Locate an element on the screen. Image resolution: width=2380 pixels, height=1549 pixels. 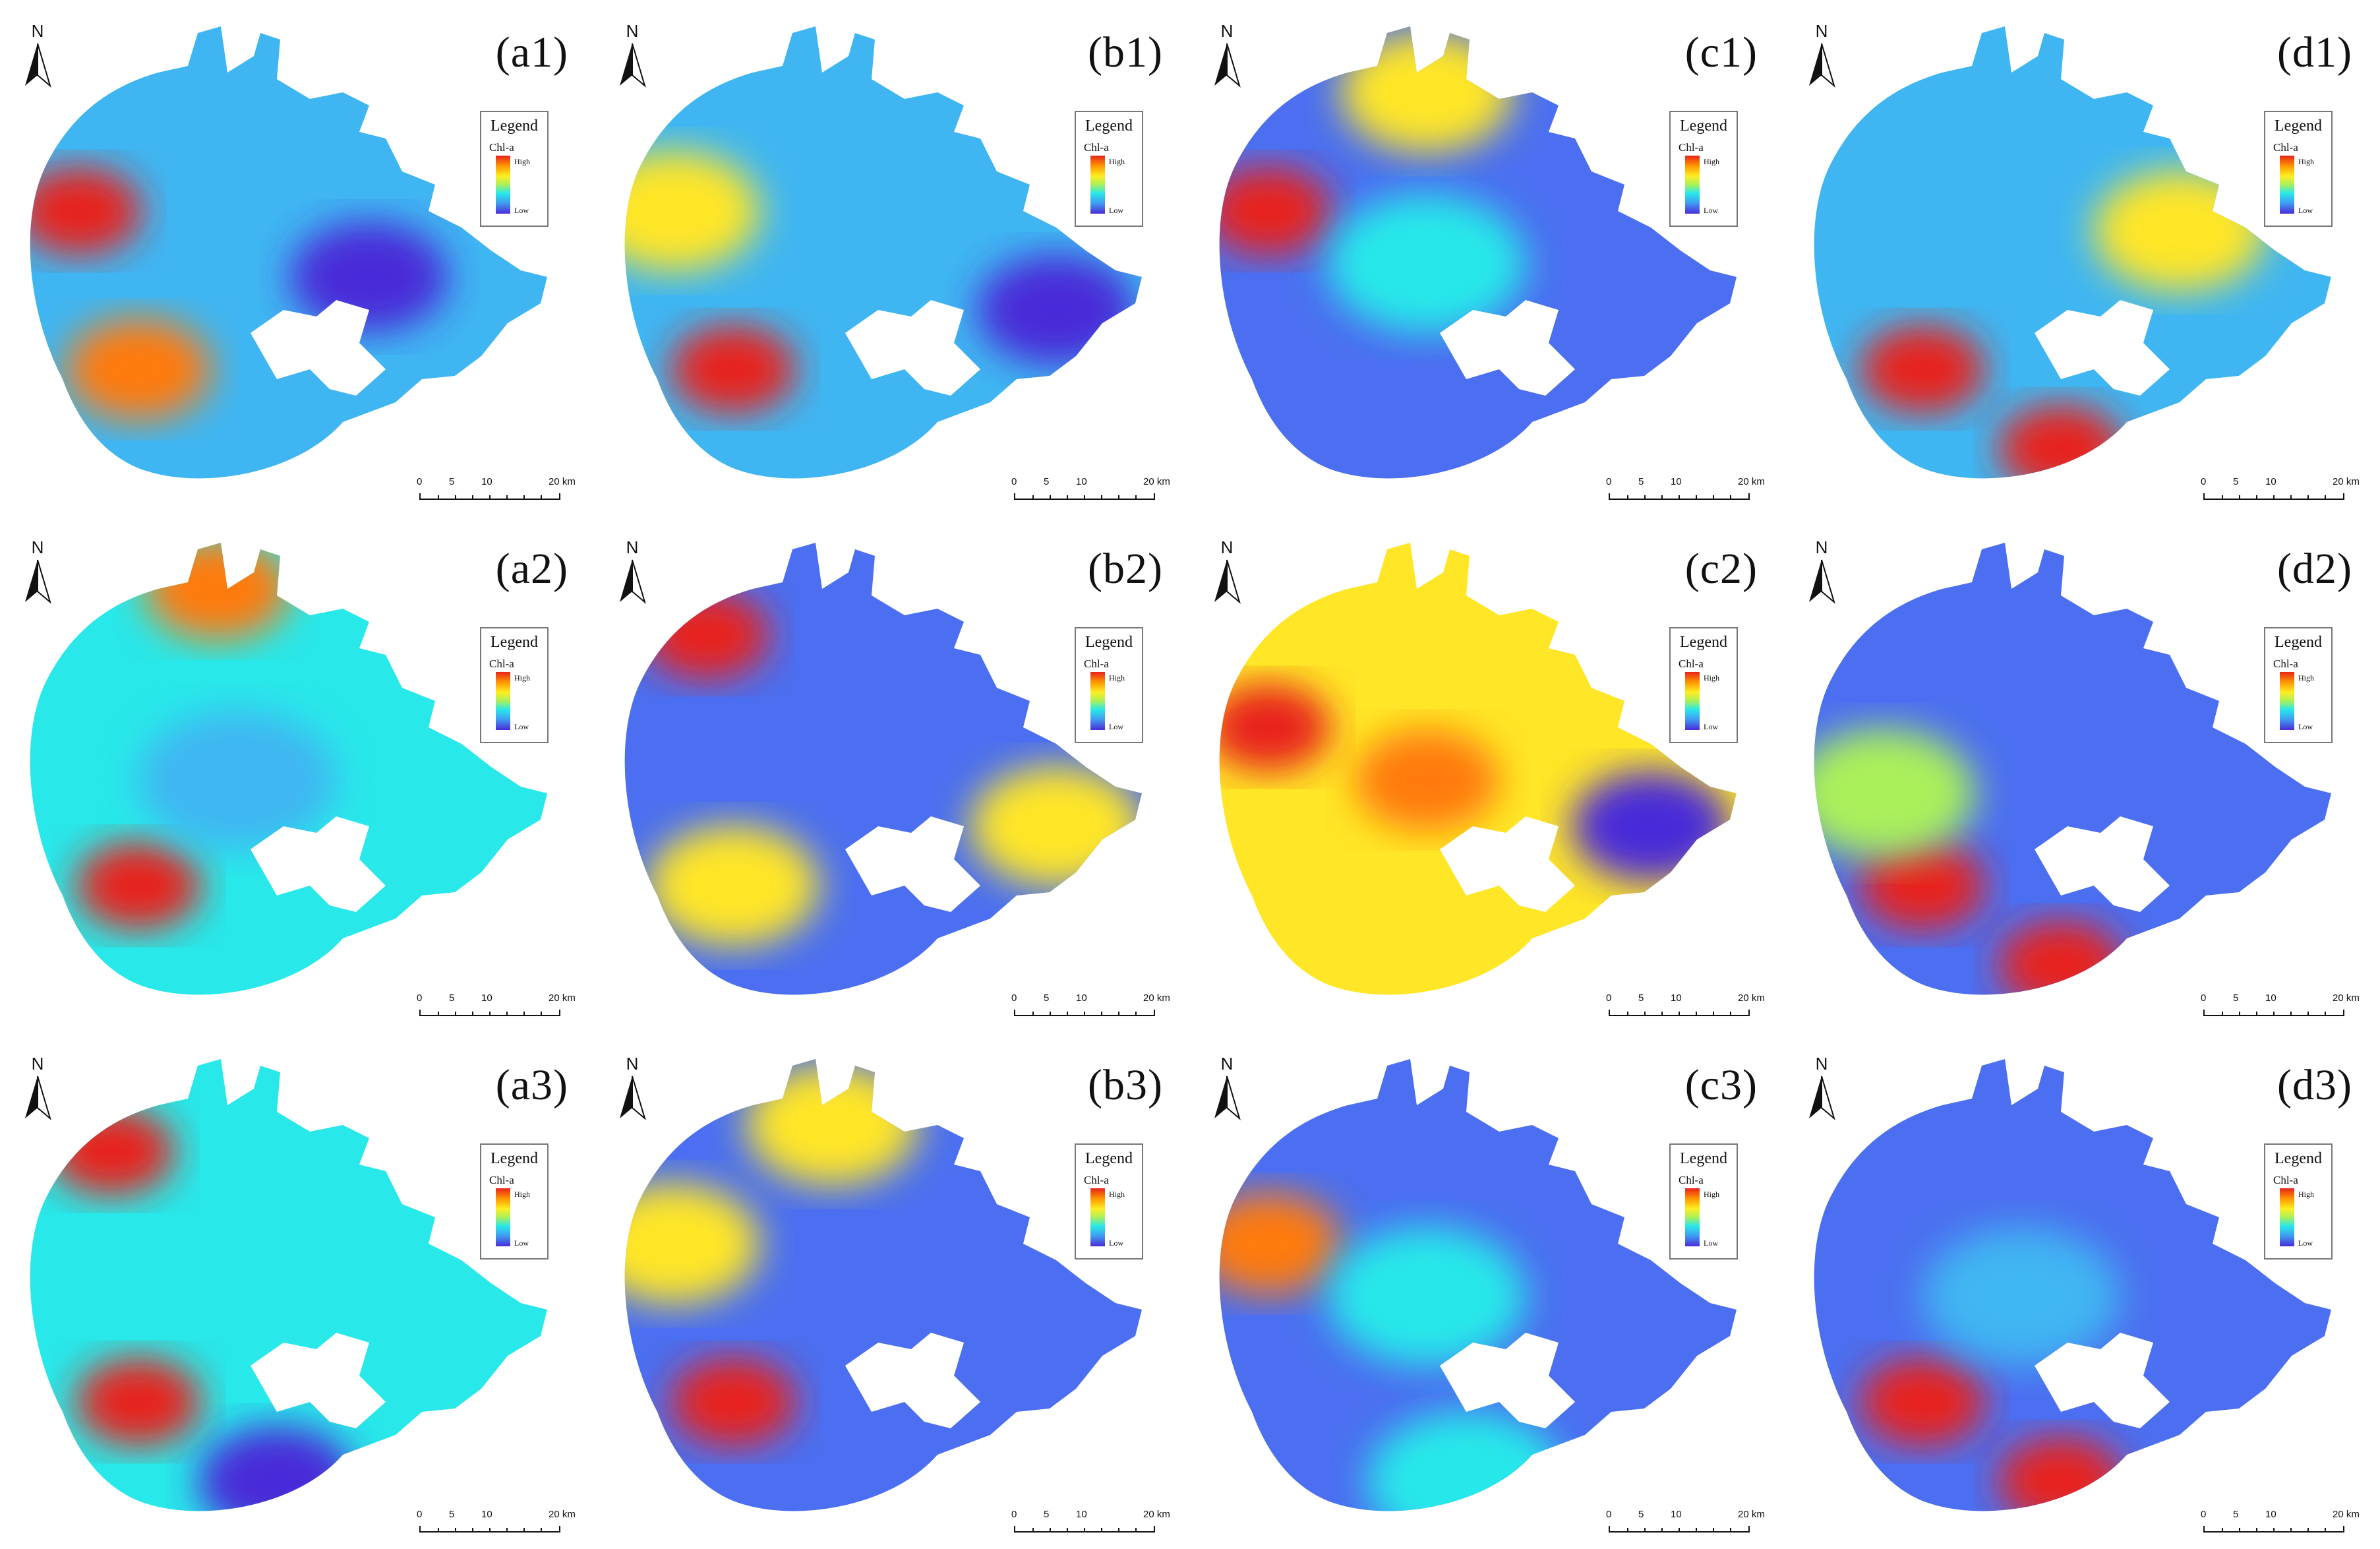
lake-map-b1 is located at coordinates (883, 252).